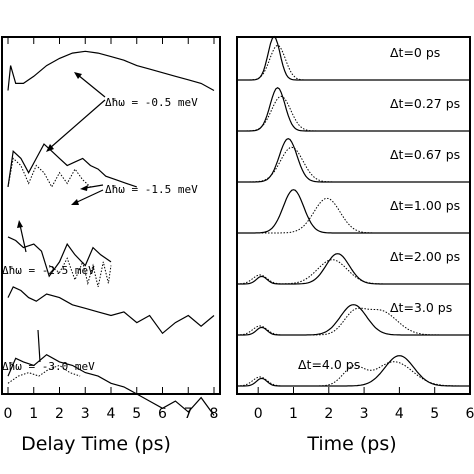  What do you see at coordinates (293, 414) in the screenshot?
I see `right-x-tick-label: 1` at bounding box center [293, 414].